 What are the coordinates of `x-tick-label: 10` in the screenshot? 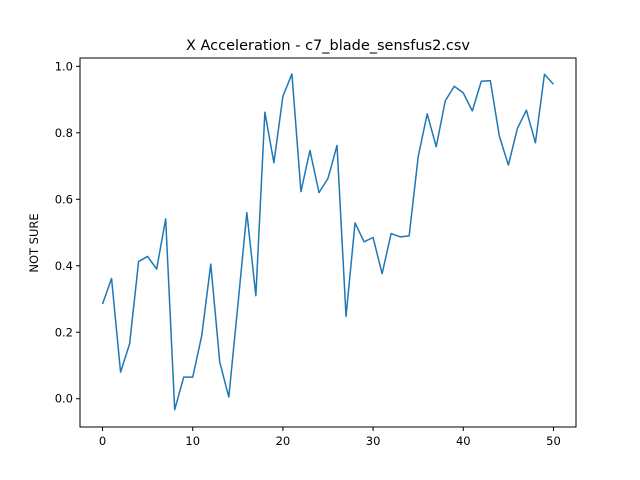 It's located at (192, 441).